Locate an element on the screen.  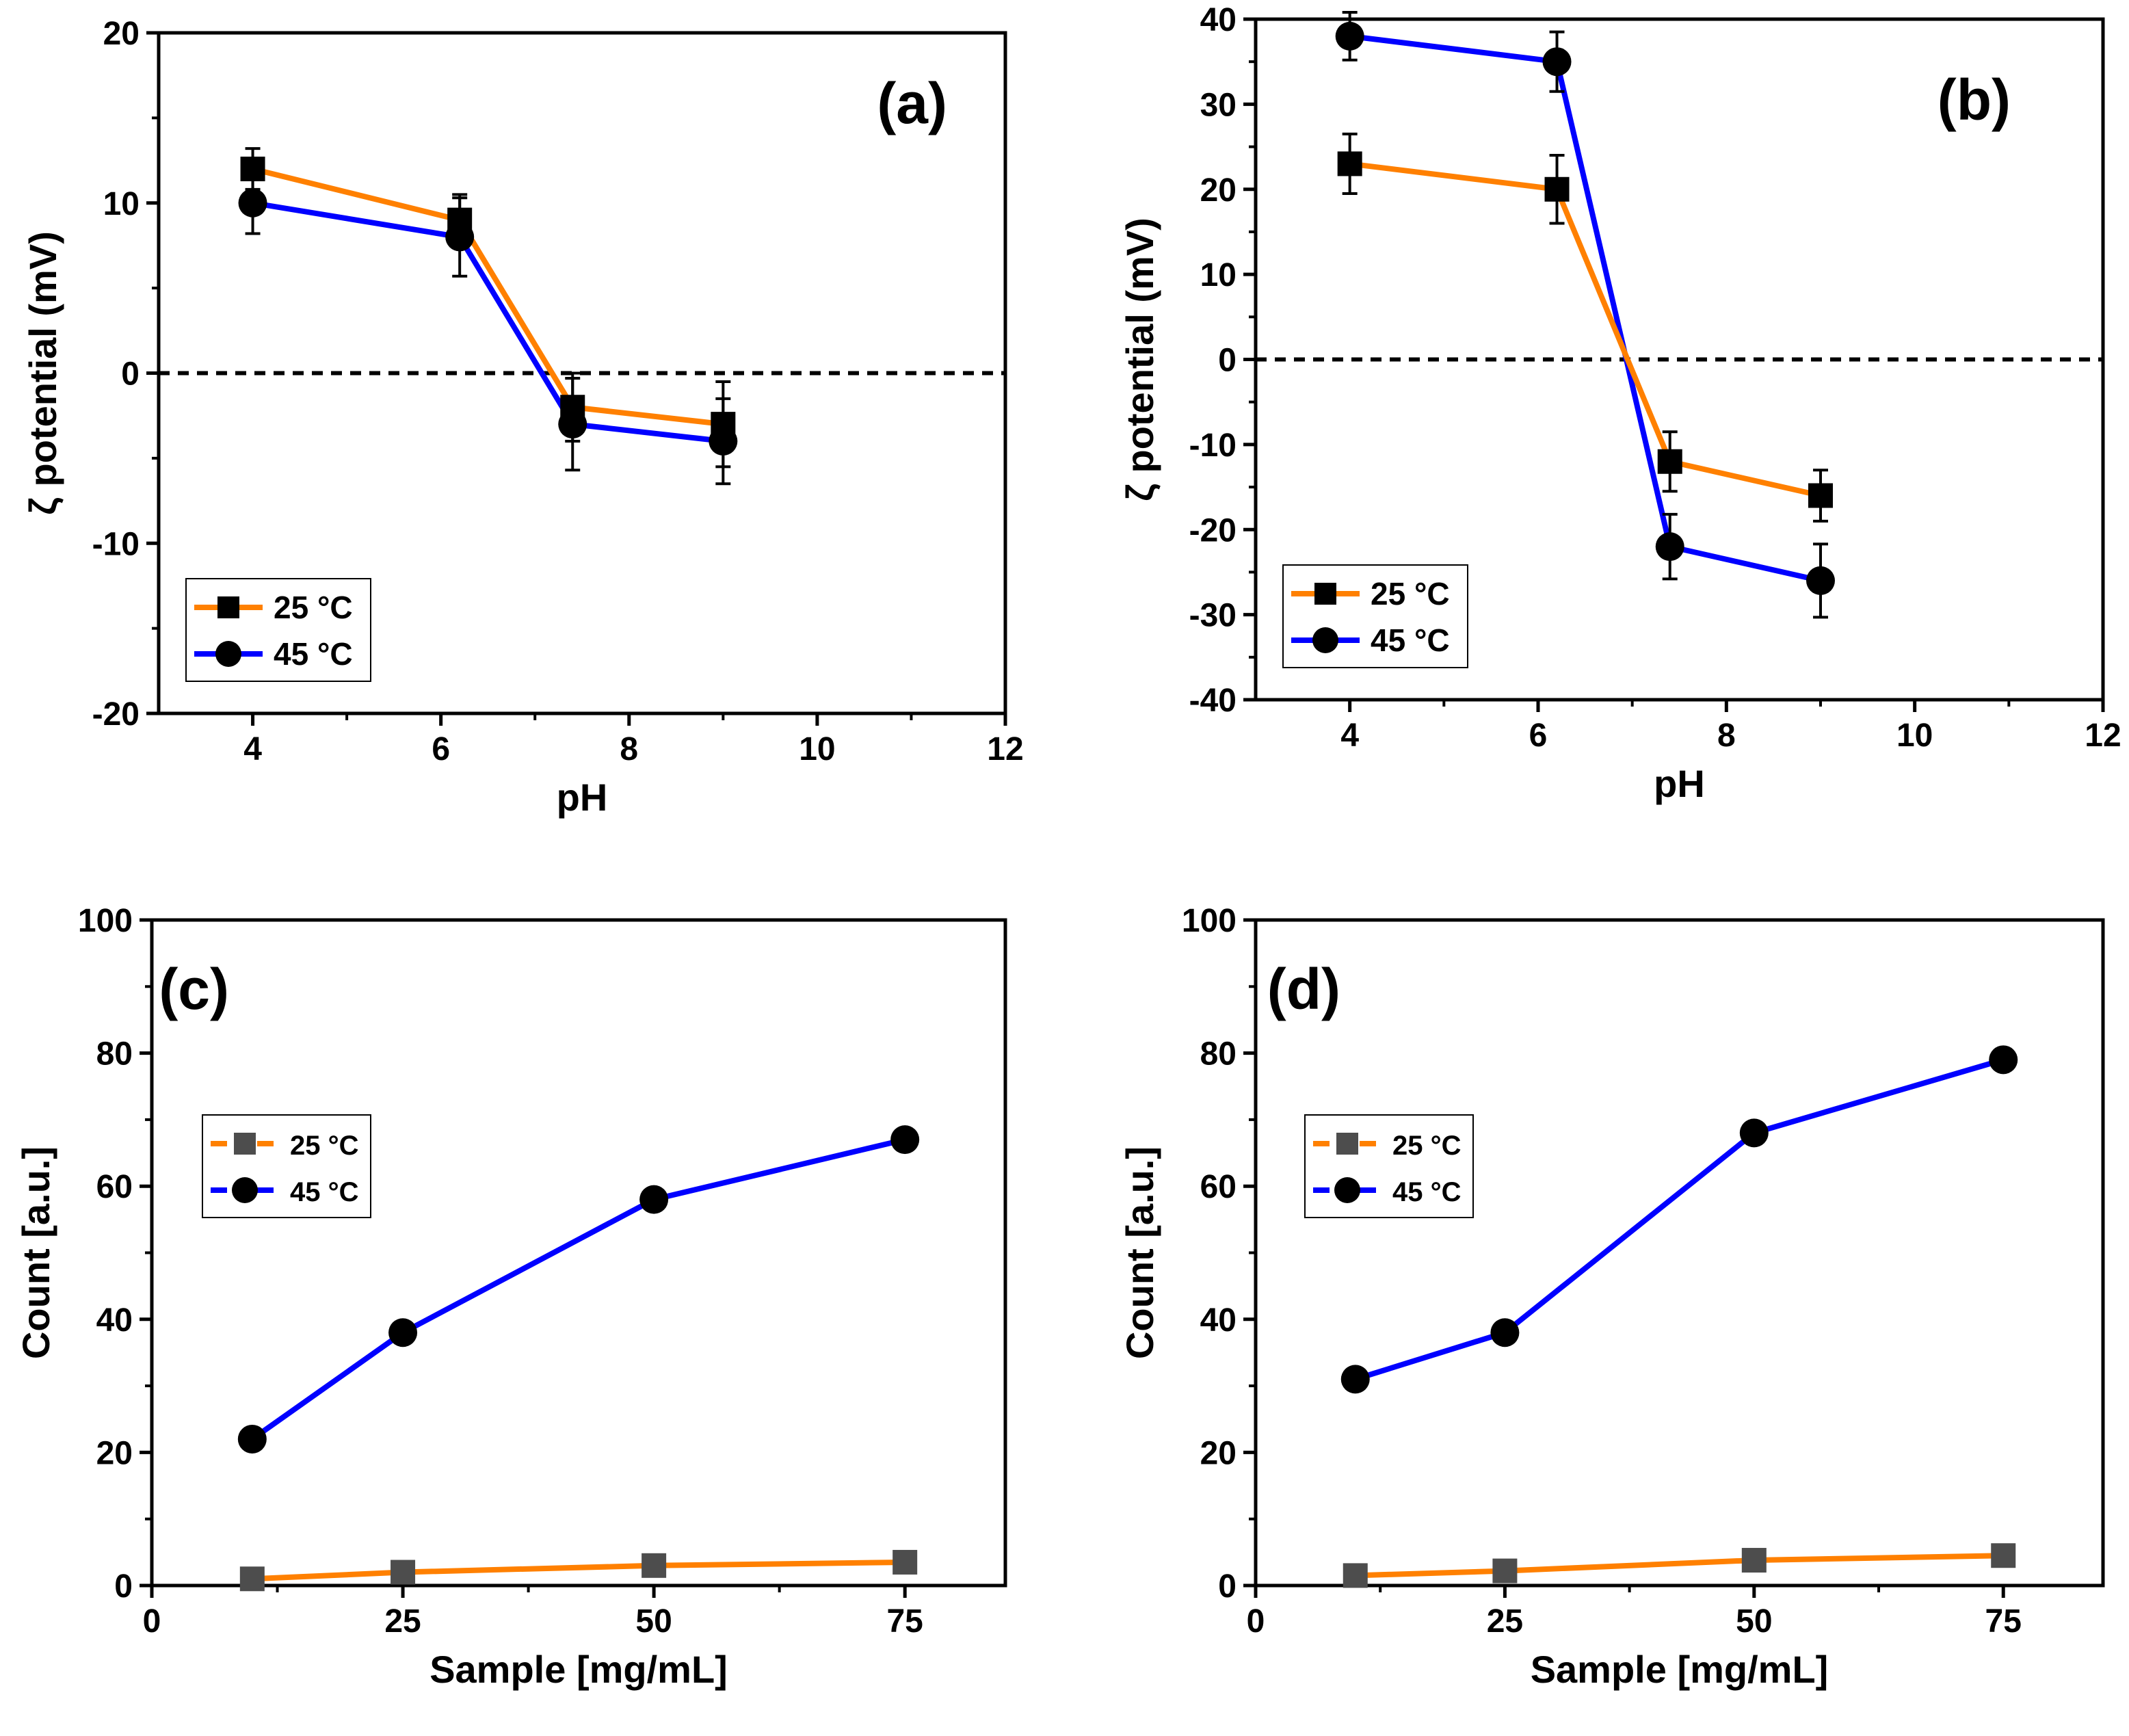
y-tick-label: 30 is located at coordinates (1218, 105).